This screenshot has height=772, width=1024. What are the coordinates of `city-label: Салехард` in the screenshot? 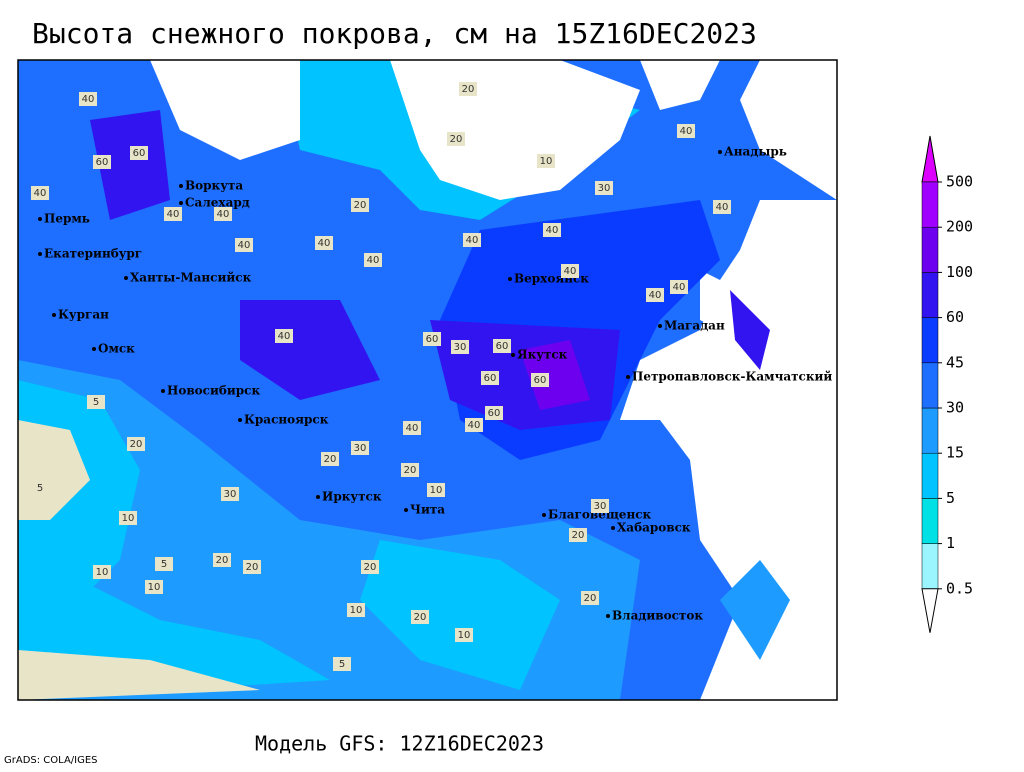 It's located at (217, 203).